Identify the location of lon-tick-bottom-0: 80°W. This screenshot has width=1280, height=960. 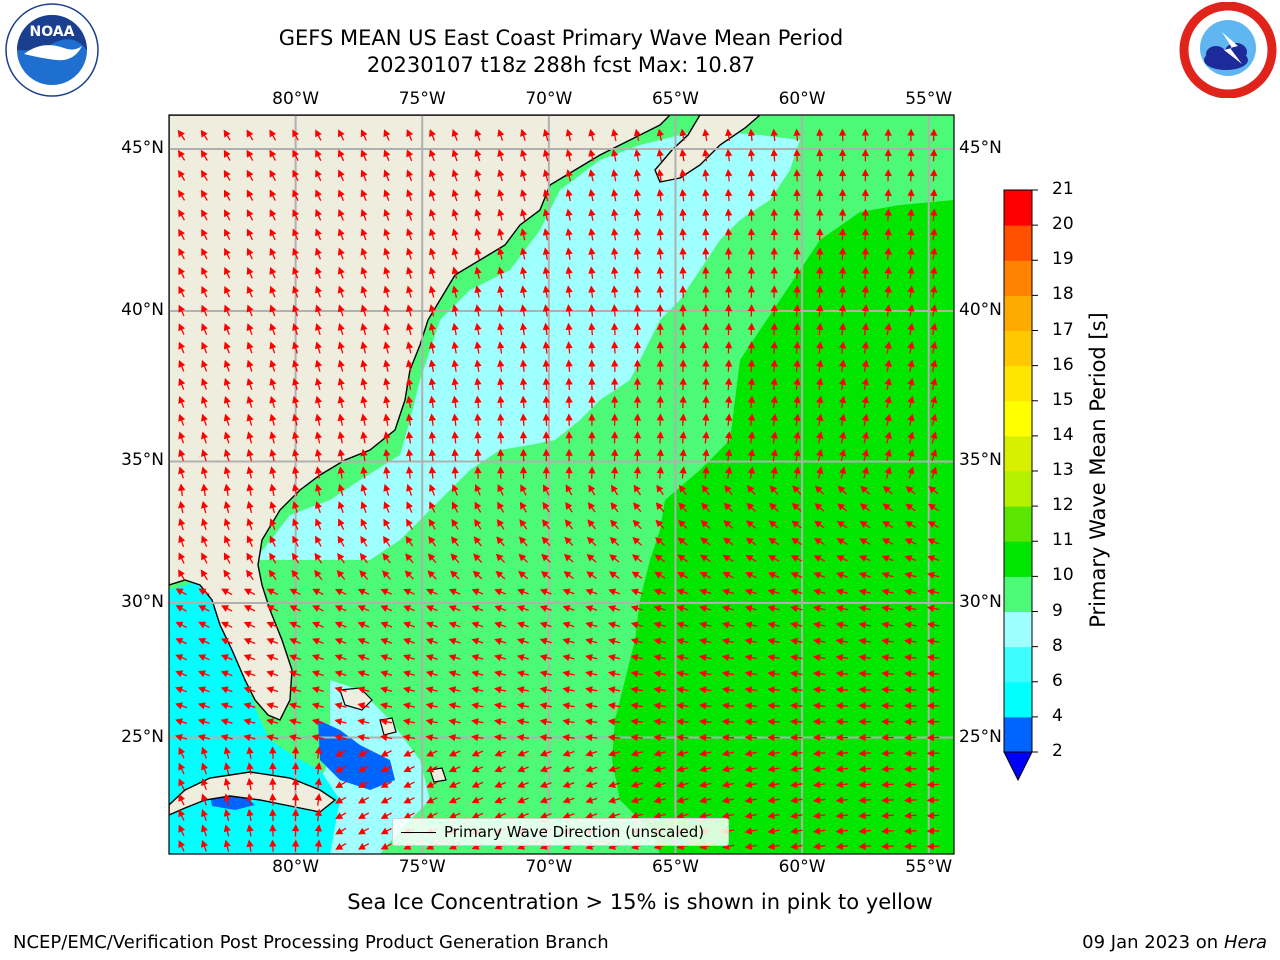
(296, 867).